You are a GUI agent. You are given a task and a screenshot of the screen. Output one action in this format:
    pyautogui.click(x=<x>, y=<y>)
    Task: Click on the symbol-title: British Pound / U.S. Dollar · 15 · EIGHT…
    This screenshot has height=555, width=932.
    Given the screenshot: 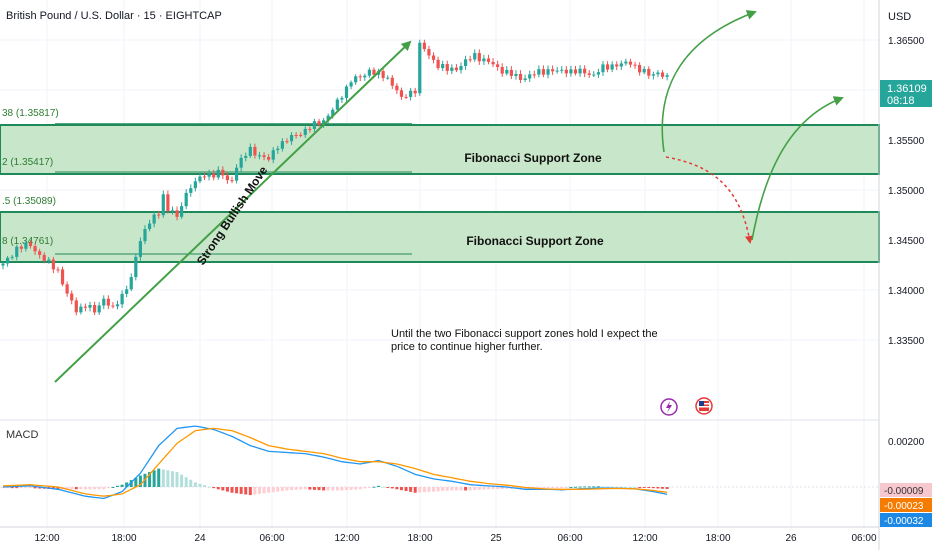 What is the action you would take?
    pyautogui.click(x=114, y=16)
    